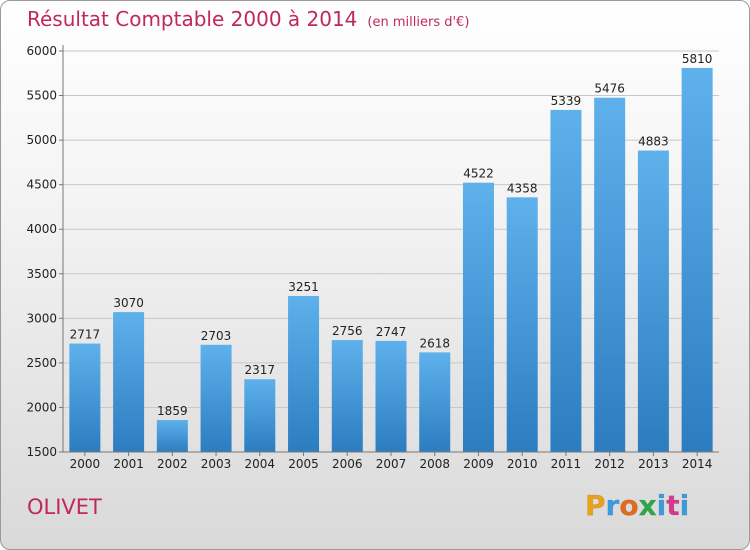 The width and height of the screenshot is (750, 550). What do you see at coordinates (192, 19) in the screenshot?
I see `chart-title: Résultat Comptable 2000 à 2014` at bounding box center [192, 19].